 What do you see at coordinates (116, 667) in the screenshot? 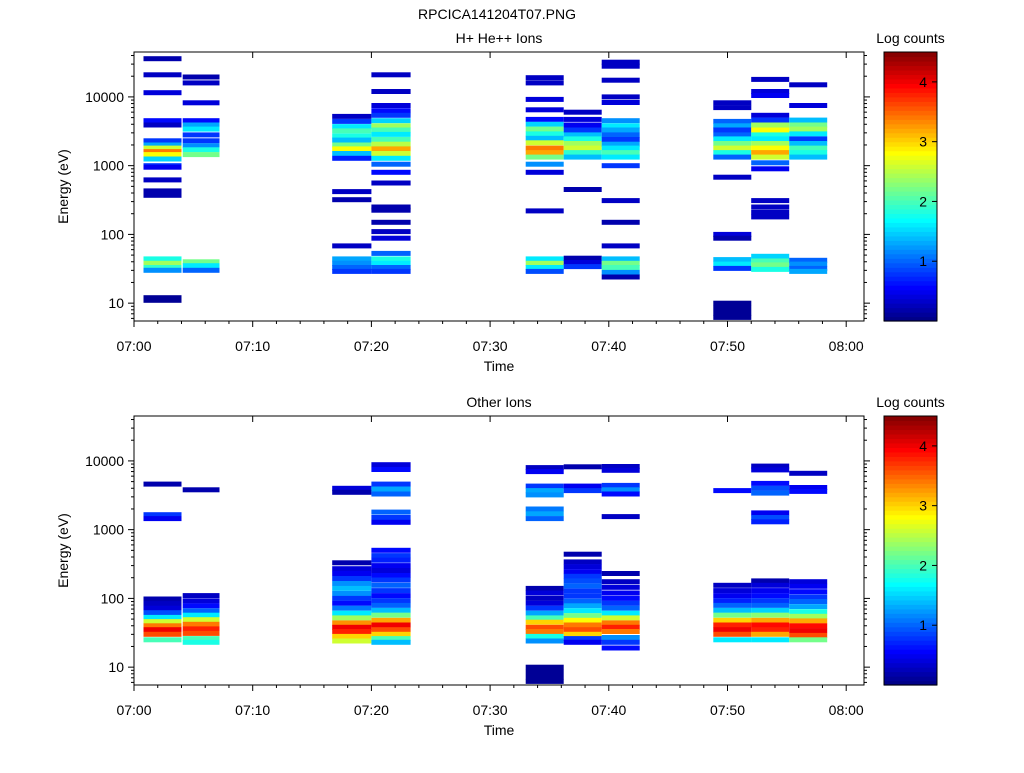
I see `y-tick-label: 10` at bounding box center [116, 667].